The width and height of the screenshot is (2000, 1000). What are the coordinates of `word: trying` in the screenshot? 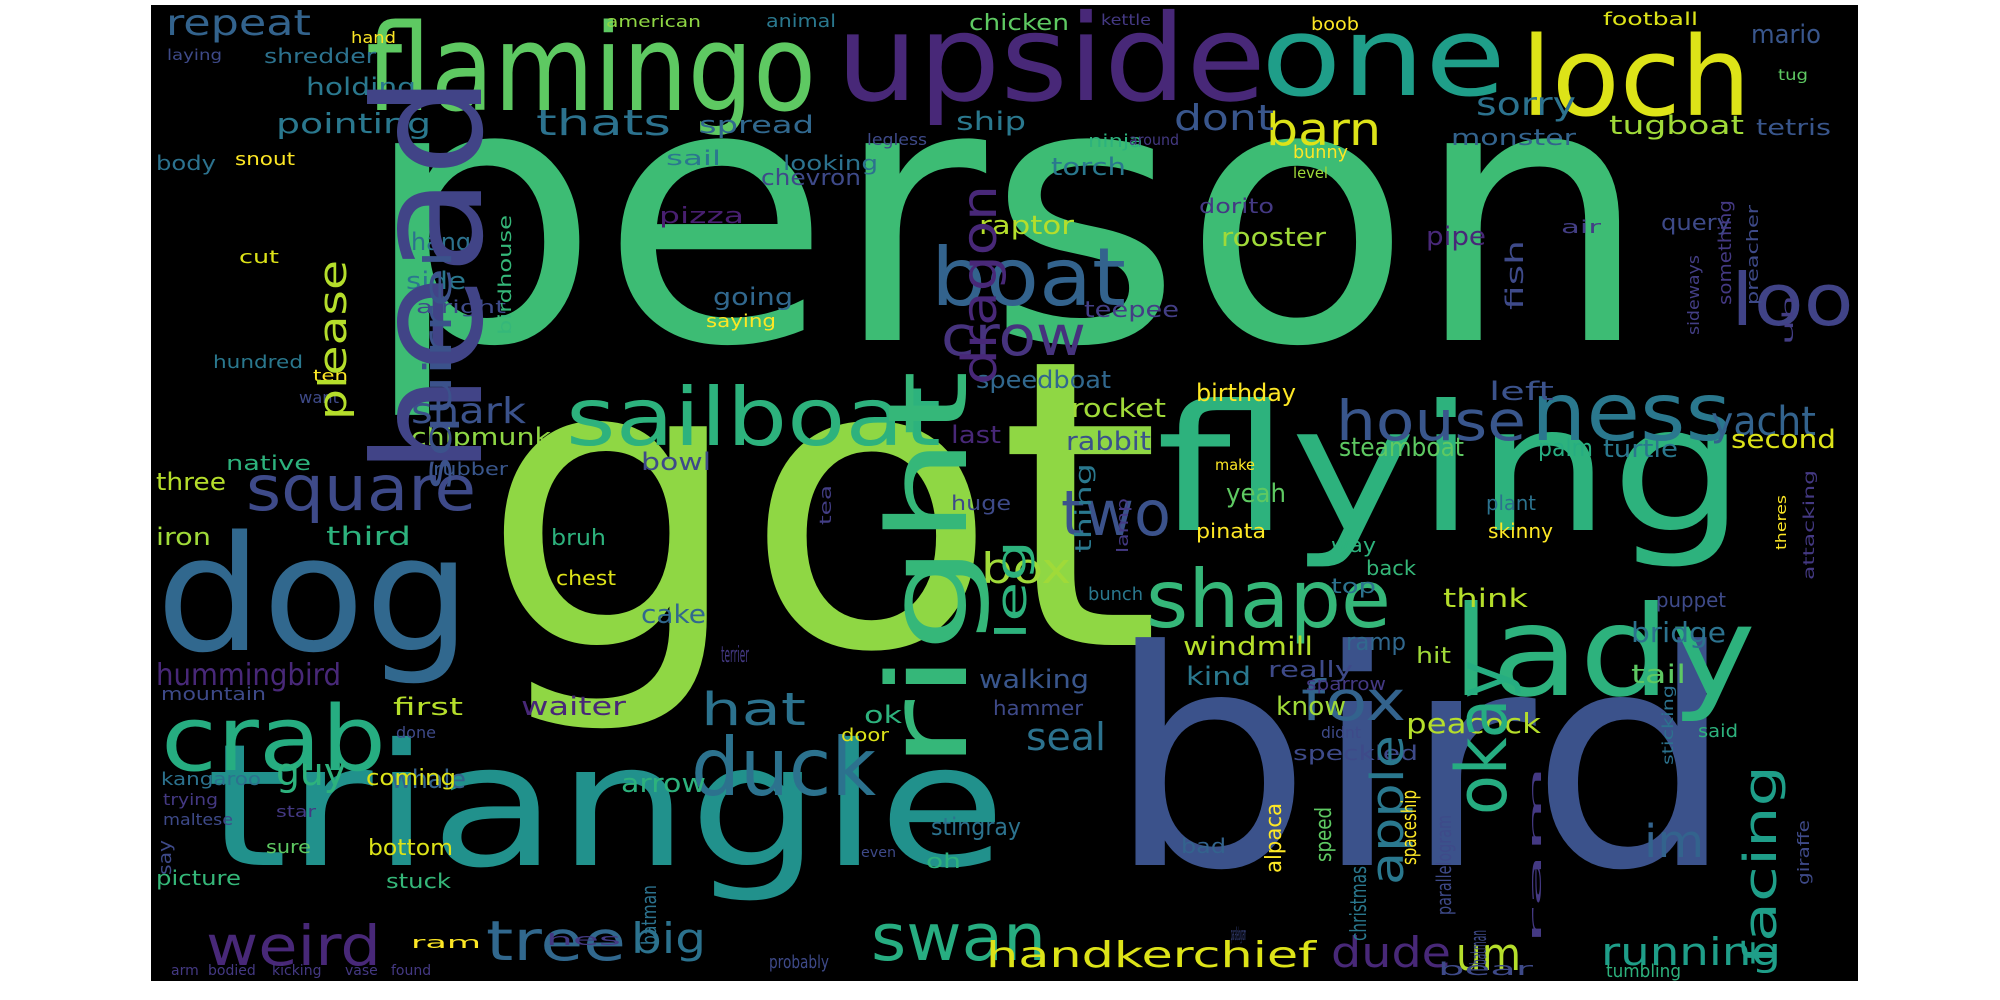 It's located at (190, 799).